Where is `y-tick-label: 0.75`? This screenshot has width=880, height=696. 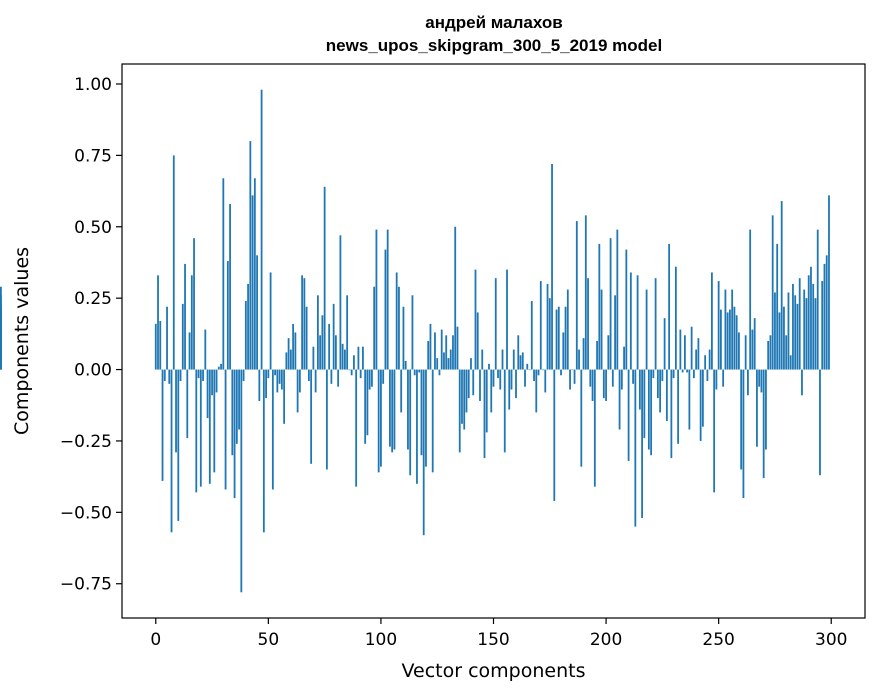
y-tick-label: 0.75 is located at coordinates (93, 156).